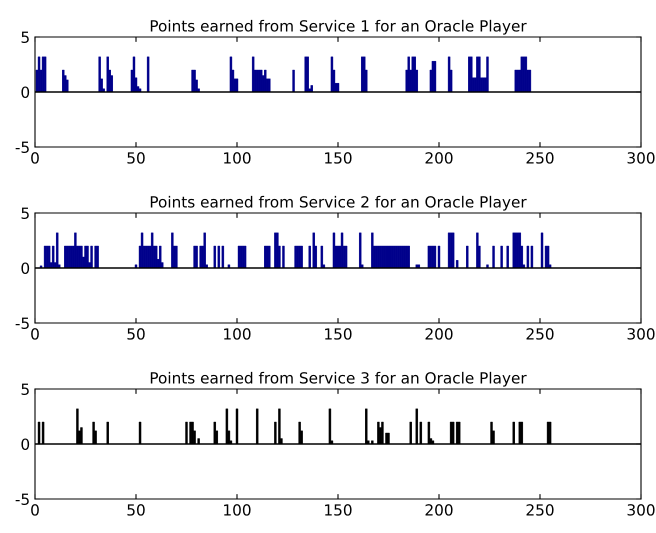 The image size is (656, 533). Describe the element at coordinates (338, 379) in the screenshot. I see `chart-title: Points earned from Service 3 for an Oracle Player` at that location.